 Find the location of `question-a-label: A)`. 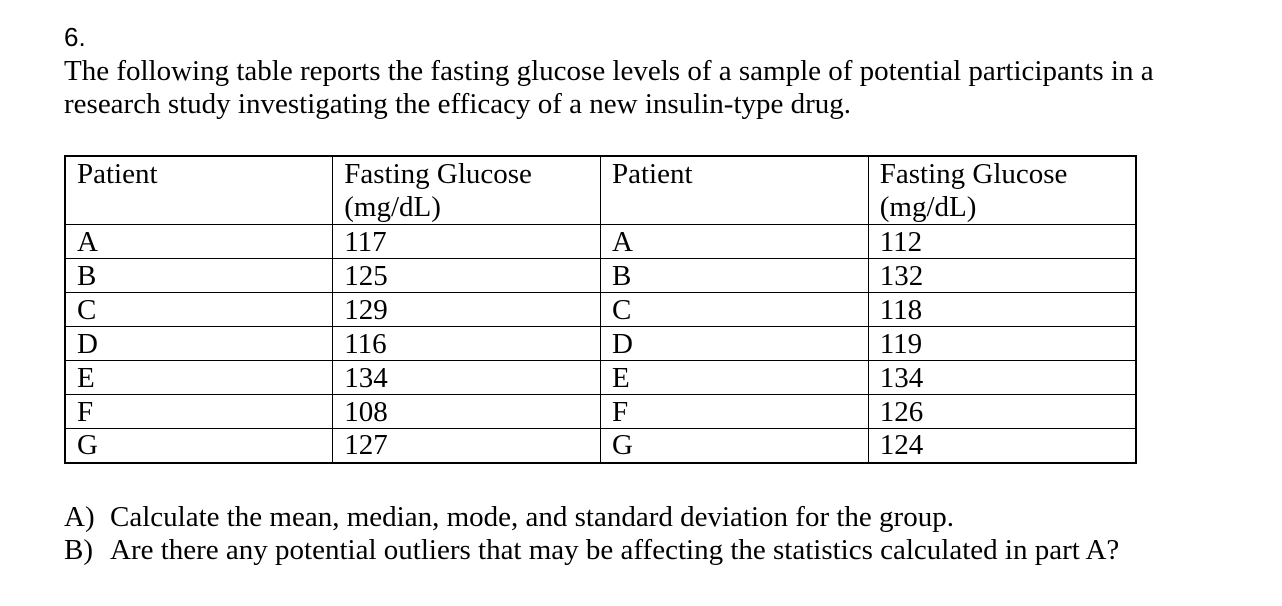

question-a-label: A) is located at coordinates (79, 517).